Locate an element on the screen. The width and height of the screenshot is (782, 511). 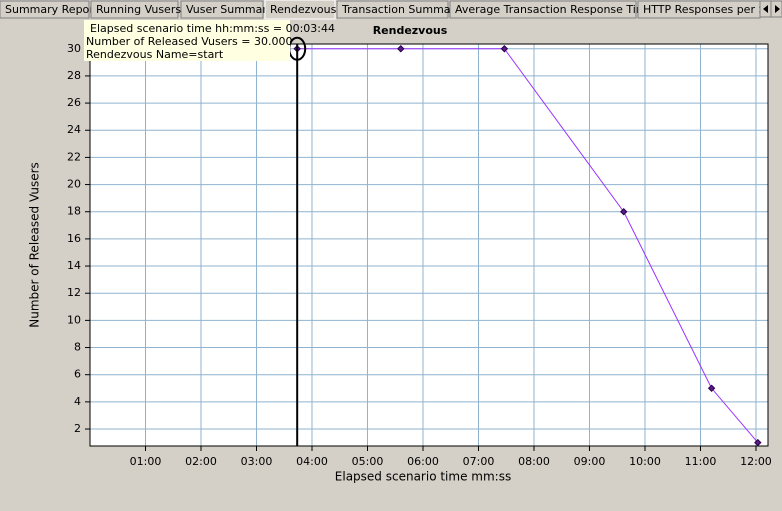
y-tick-label: 16 is located at coordinates (74, 238).